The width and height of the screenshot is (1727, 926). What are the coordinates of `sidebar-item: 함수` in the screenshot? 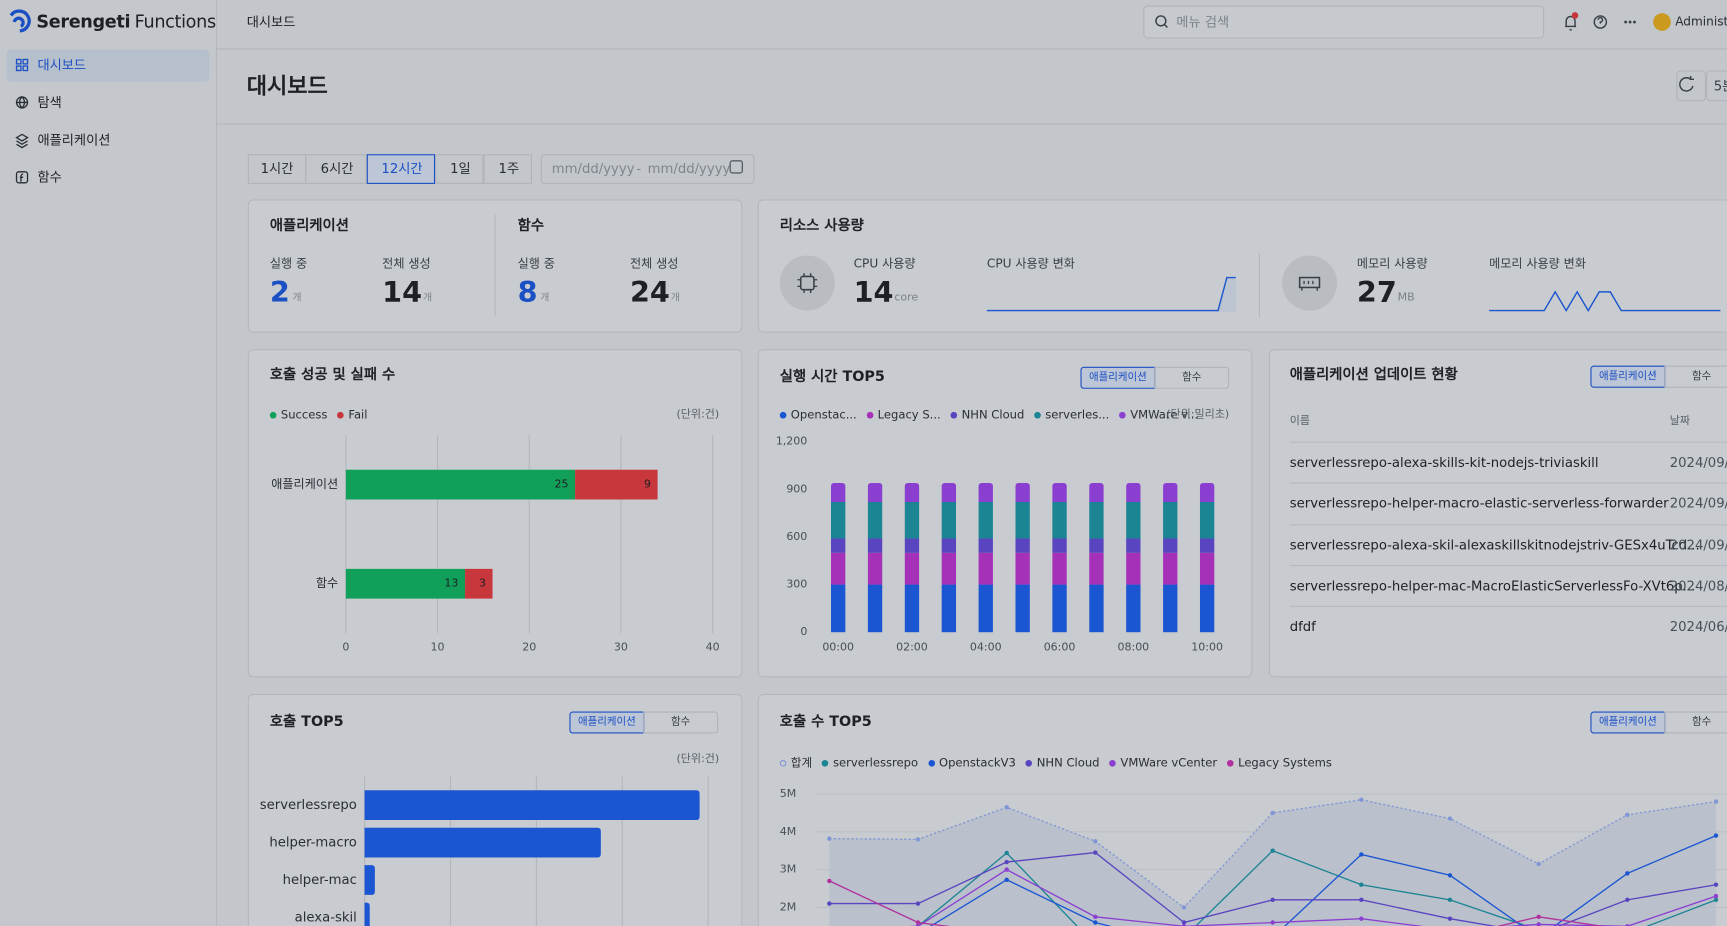 It's located at (49, 177).